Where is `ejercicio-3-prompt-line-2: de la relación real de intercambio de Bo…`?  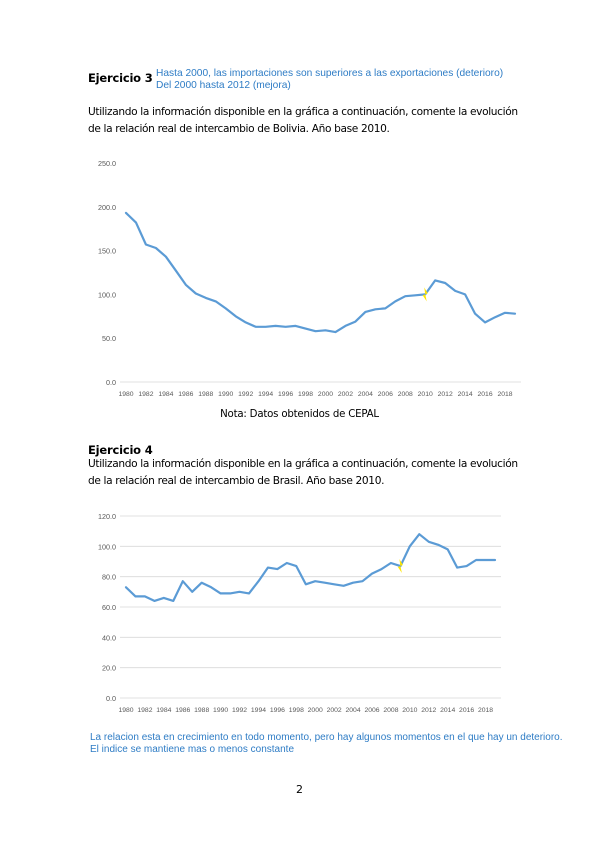 ejercicio-3-prompt-line-2: de la relación real de intercambio de Bo… is located at coordinates (239, 128).